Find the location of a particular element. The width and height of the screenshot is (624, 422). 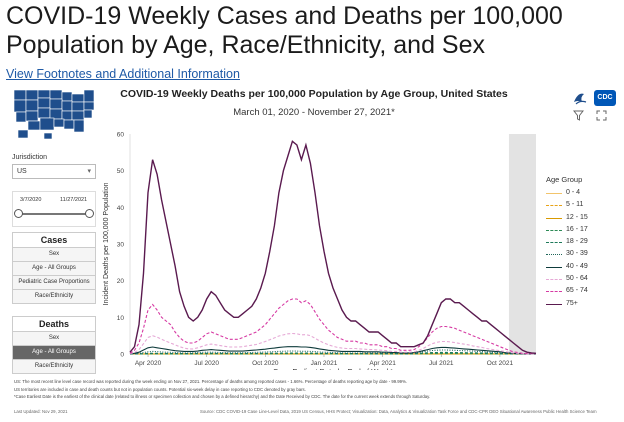

legend-label: 5 - 11 is located at coordinates (575, 205).